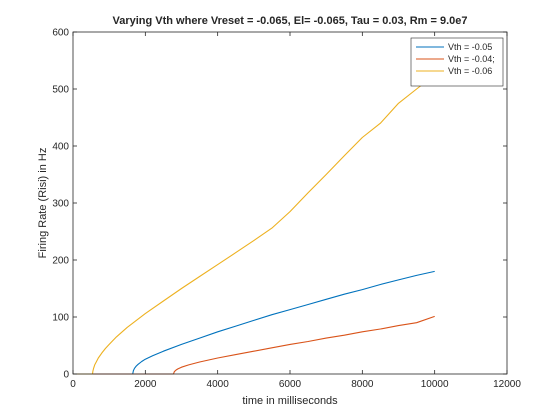 The width and height of the screenshot is (560, 420). What do you see at coordinates (435, 384) in the screenshot?
I see `x-tick-label: 10000` at bounding box center [435, 384].